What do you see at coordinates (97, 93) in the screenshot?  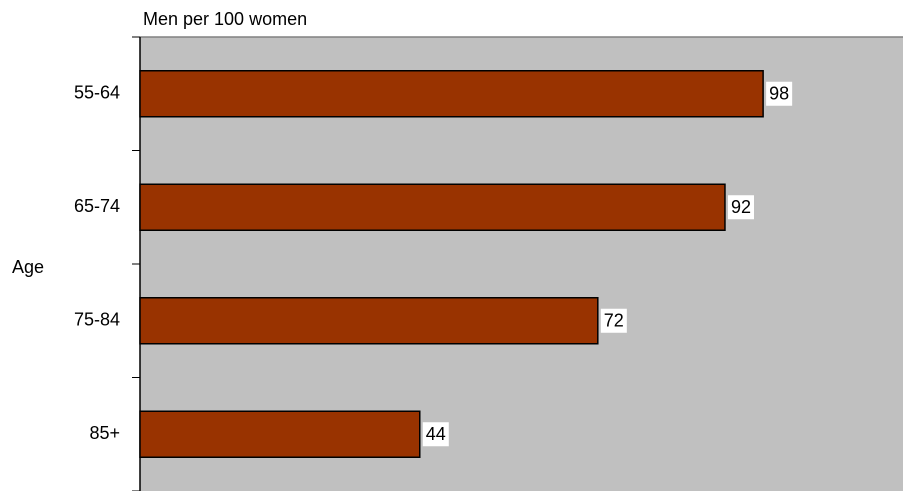 I see `y-tick-label: 55-64` at bounding box center [97, 93].